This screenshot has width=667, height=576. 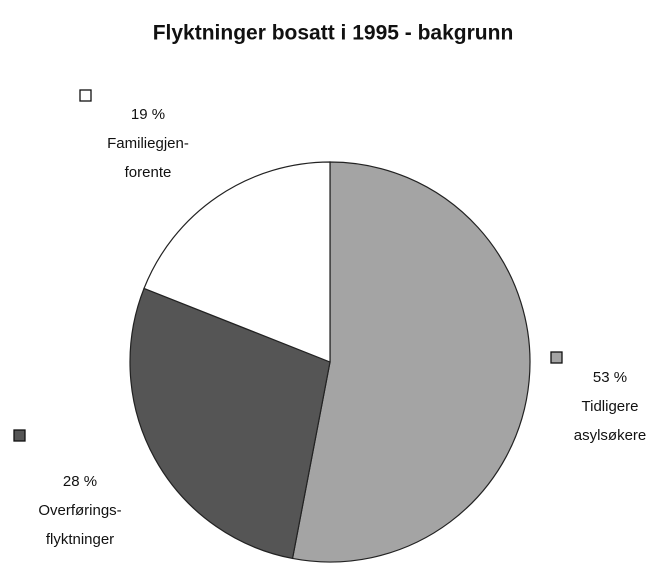 I want to click on category-label: flyktninger, so click(x=80, y=539).